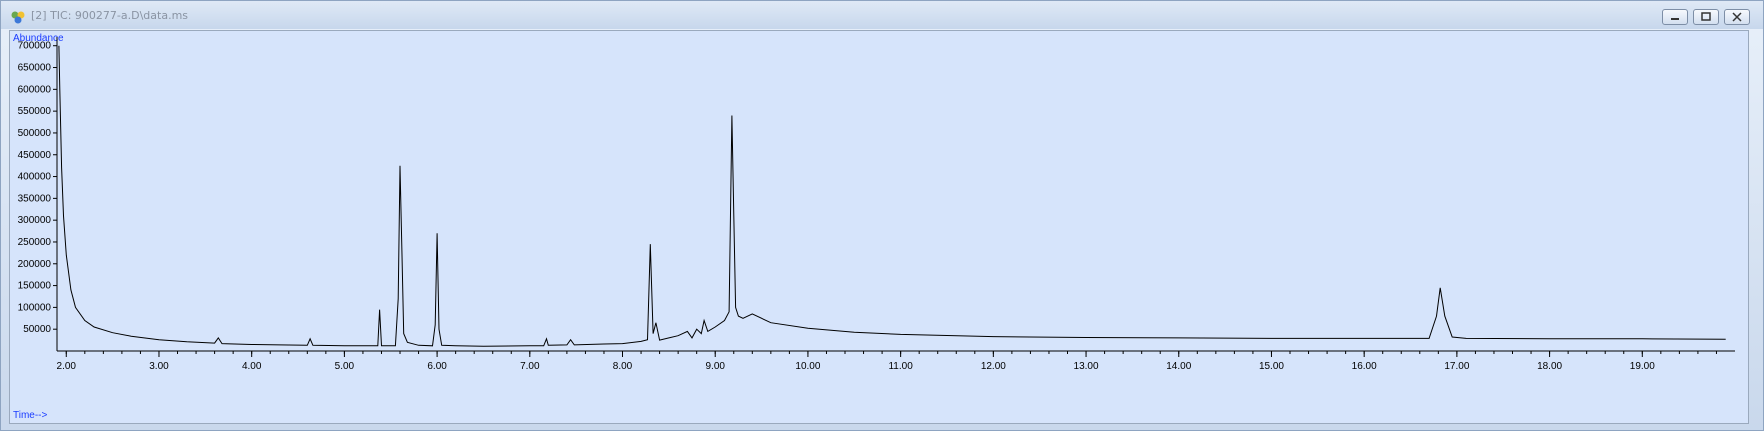 The width and height of the screenshot is (1764, 431). Describe the element at coordinates (993, 366) in the screenshot. I see `x-tick-label: 12.00` at that location.